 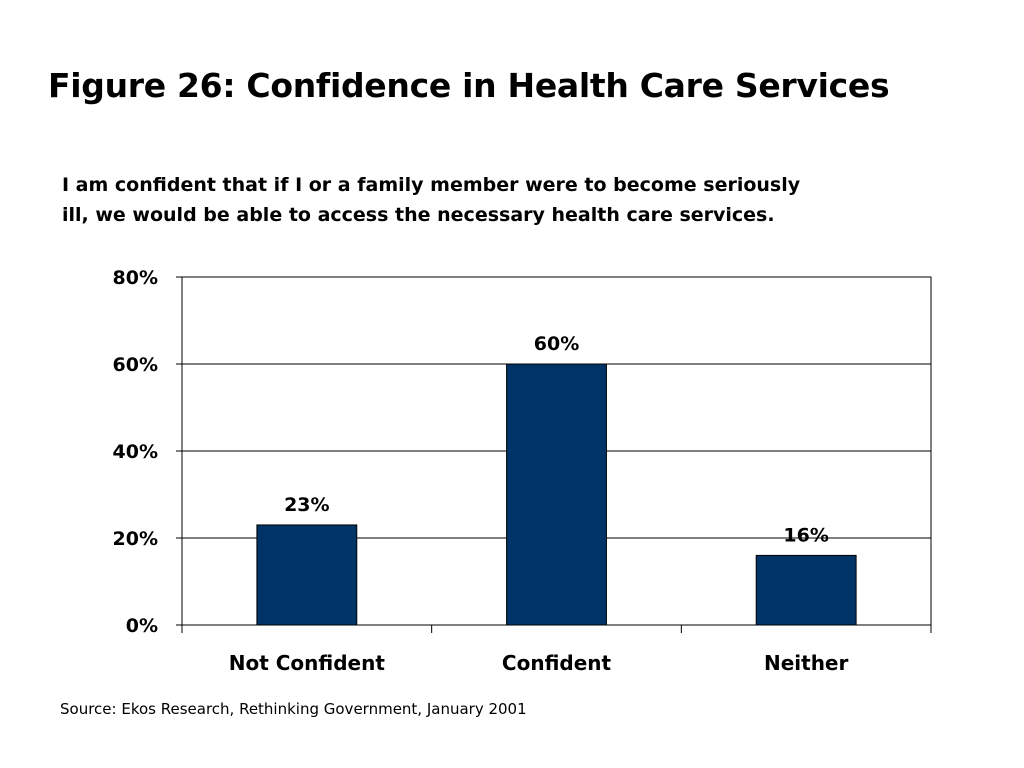 What do you see at coordinates (135, 539) in the screenshot?
I see `y-tick-label: 20%` at bounding box center [135, 539].